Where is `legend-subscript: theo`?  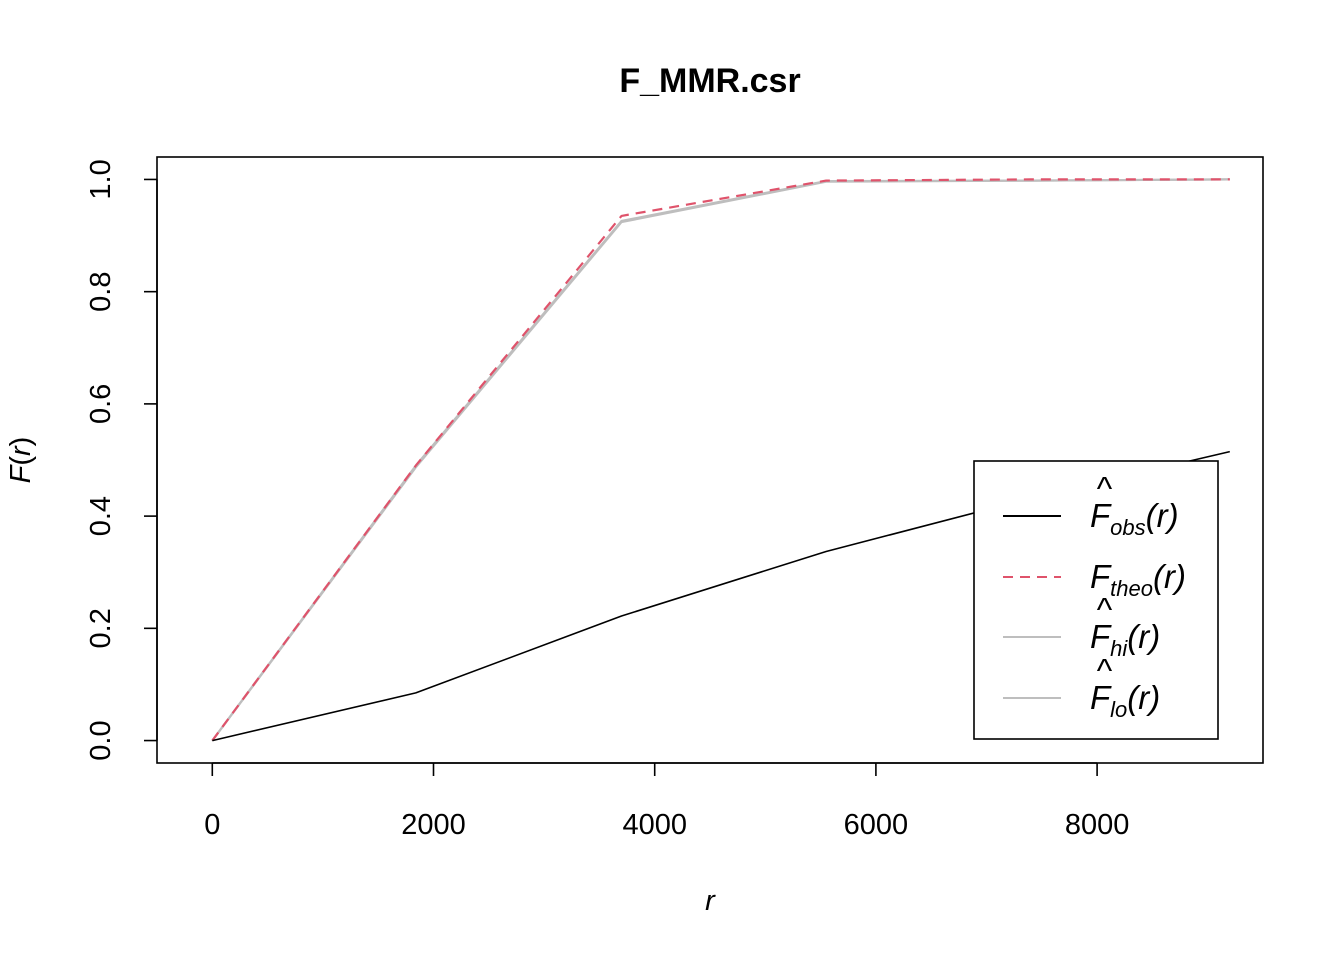
legend-subscript: theo is located at coordinates (1131, 588).